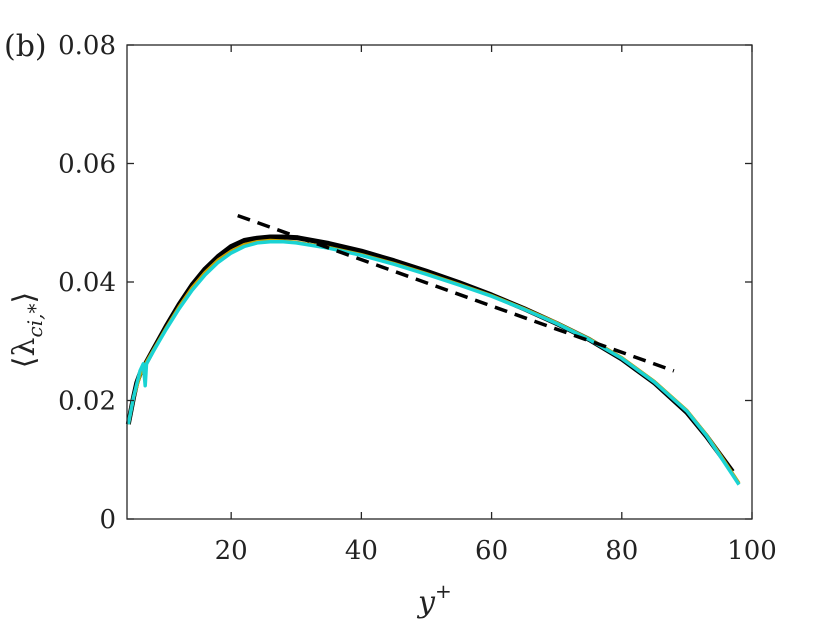 This screenshot has height=623, width=830. What do you see at coordinates (24, 298) in the screenshot?
I see `y-axis-label-close: ⟩` at bounding box center [24, 298].